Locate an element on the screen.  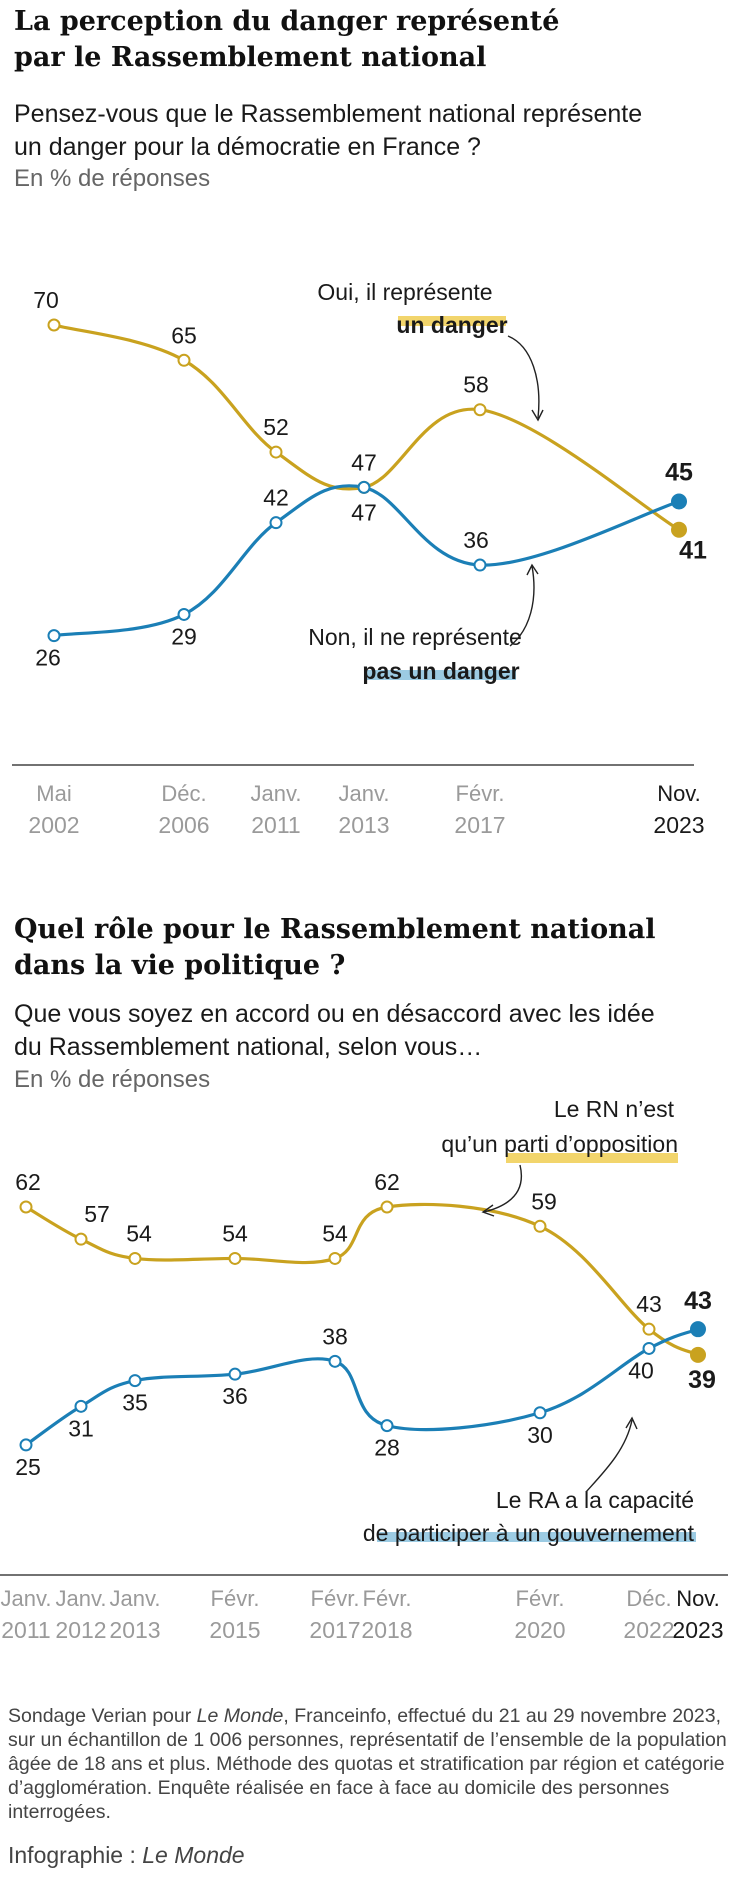
chart1-series-1-value-label: 42 is located at coordinates (276, 498).